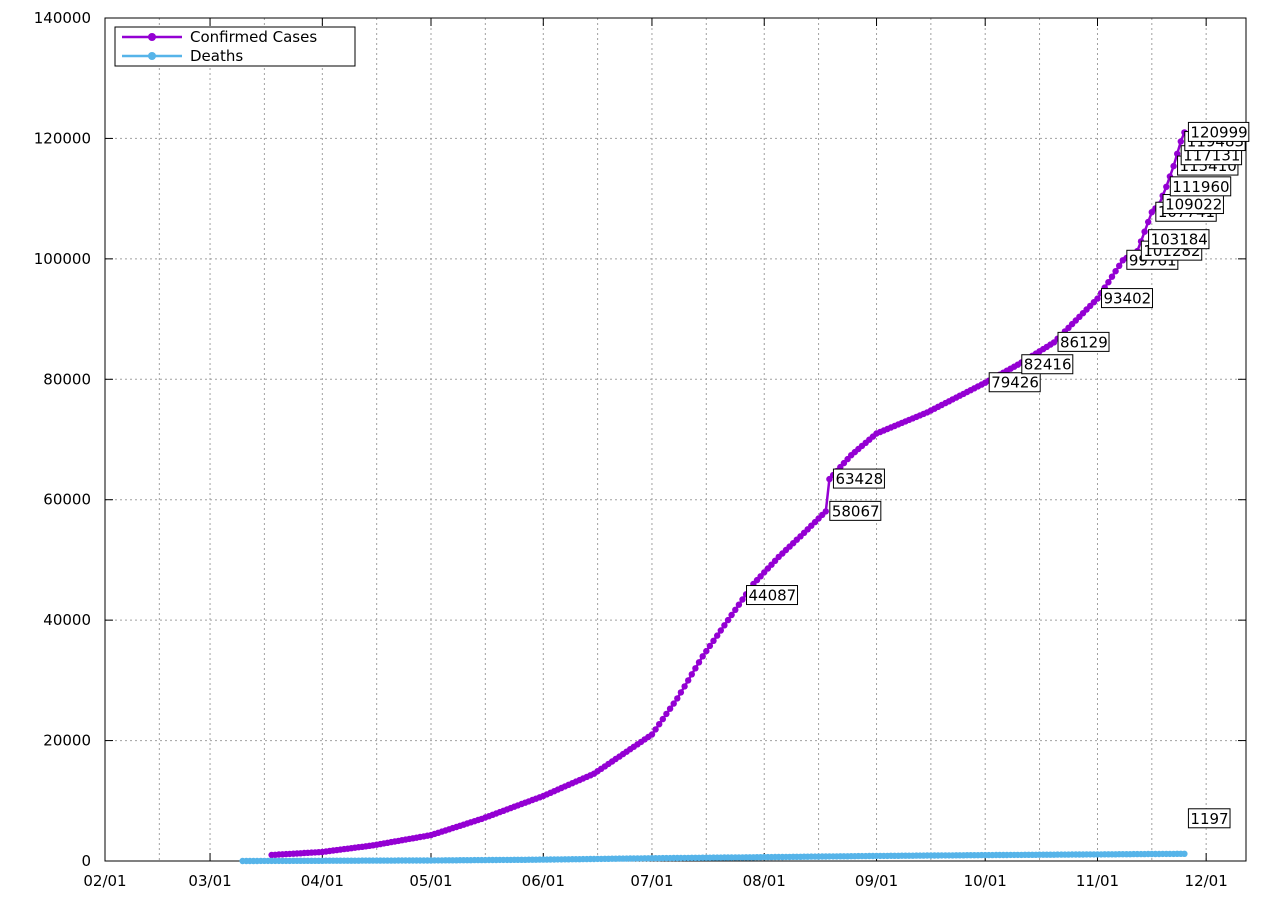  I want to click on legend-box, so click(235, 46).